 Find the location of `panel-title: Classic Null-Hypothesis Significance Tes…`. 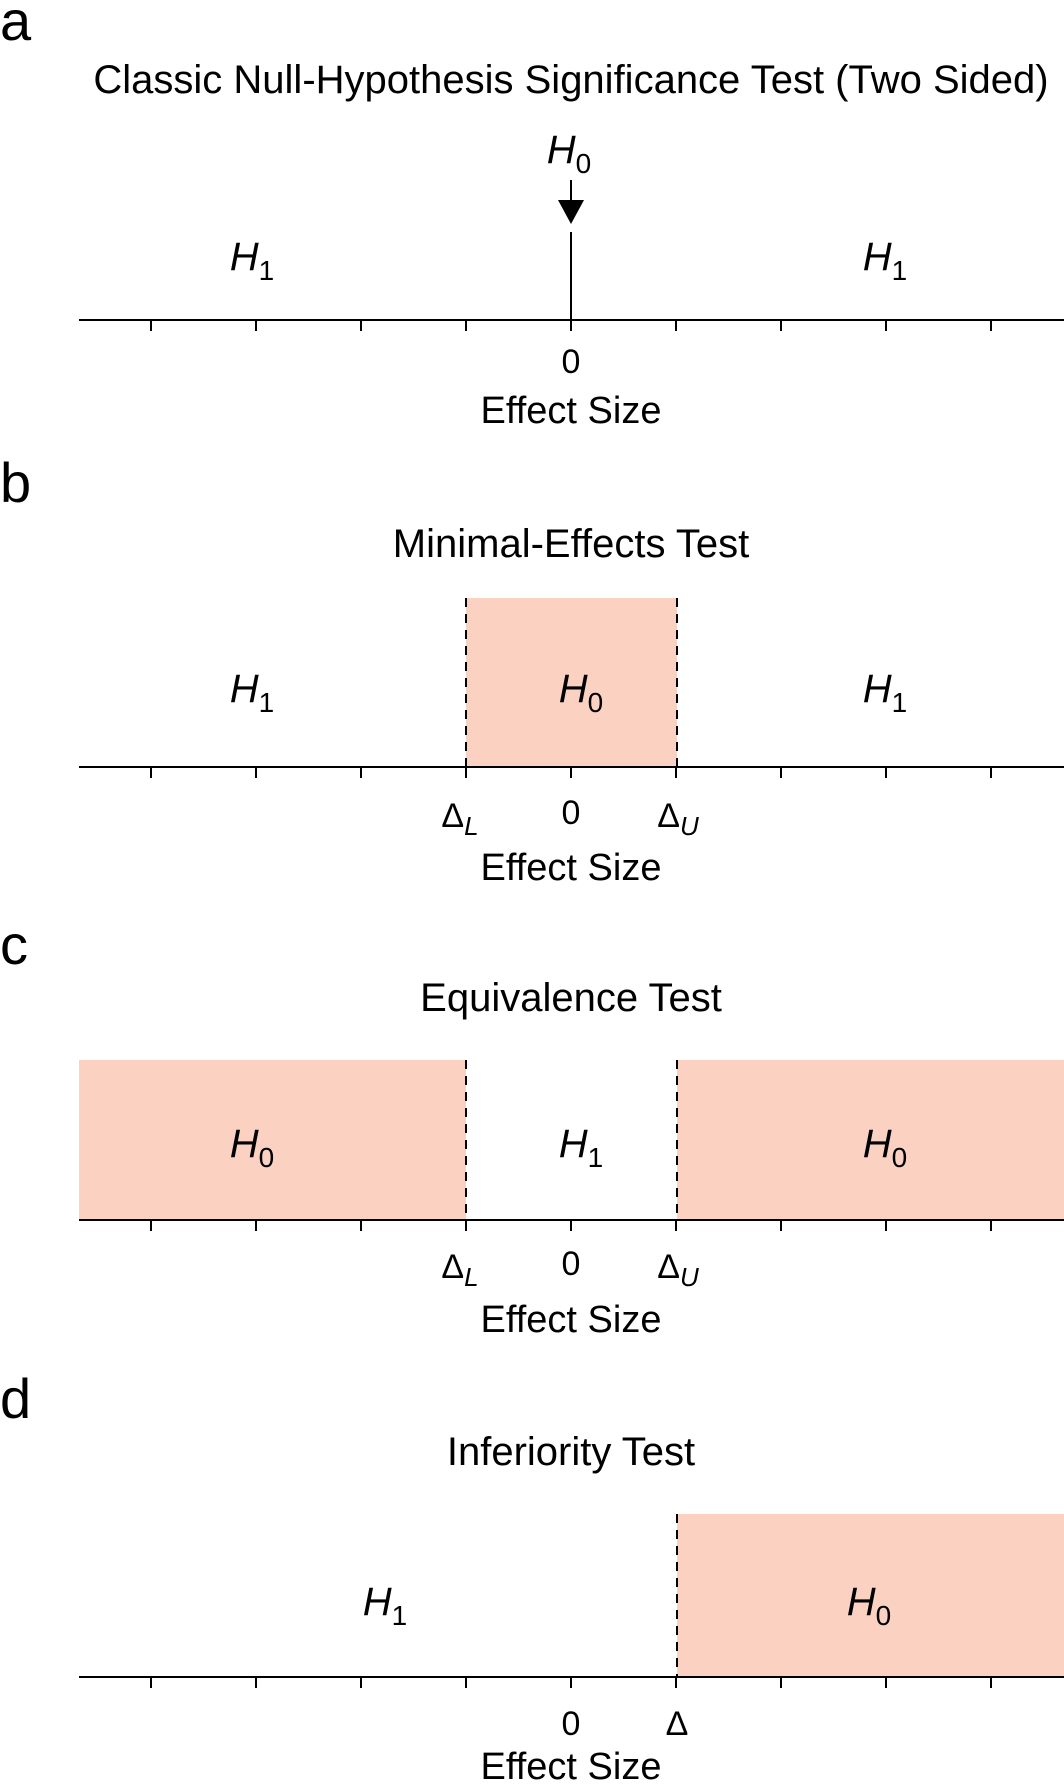

panel-title: Classic Null-Hypothesis Significance Tes… is located at coordinates (570, 80).